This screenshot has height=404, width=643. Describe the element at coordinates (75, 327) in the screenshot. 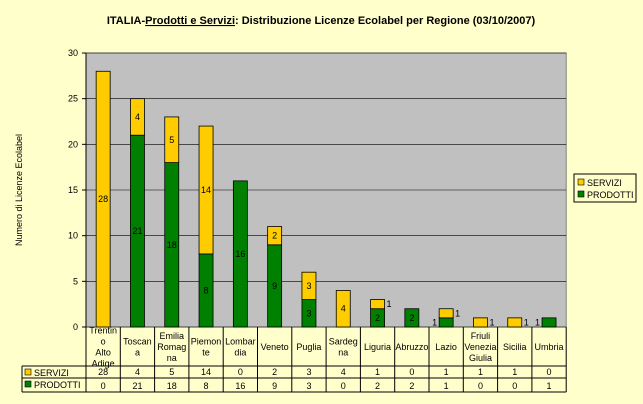

I see `y-tick-label: 0` at that location.